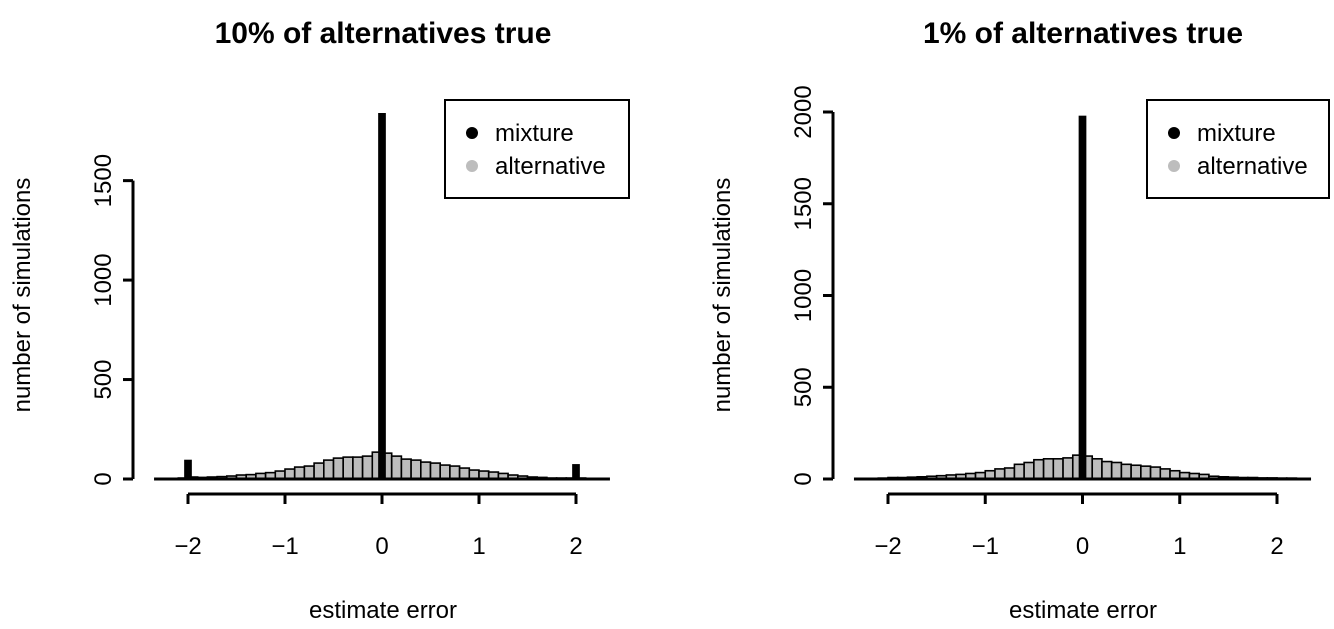 This screenshot has width=1334, height=629. I want to click on chart-title: 10% of alternatives true, so click(383, 33).